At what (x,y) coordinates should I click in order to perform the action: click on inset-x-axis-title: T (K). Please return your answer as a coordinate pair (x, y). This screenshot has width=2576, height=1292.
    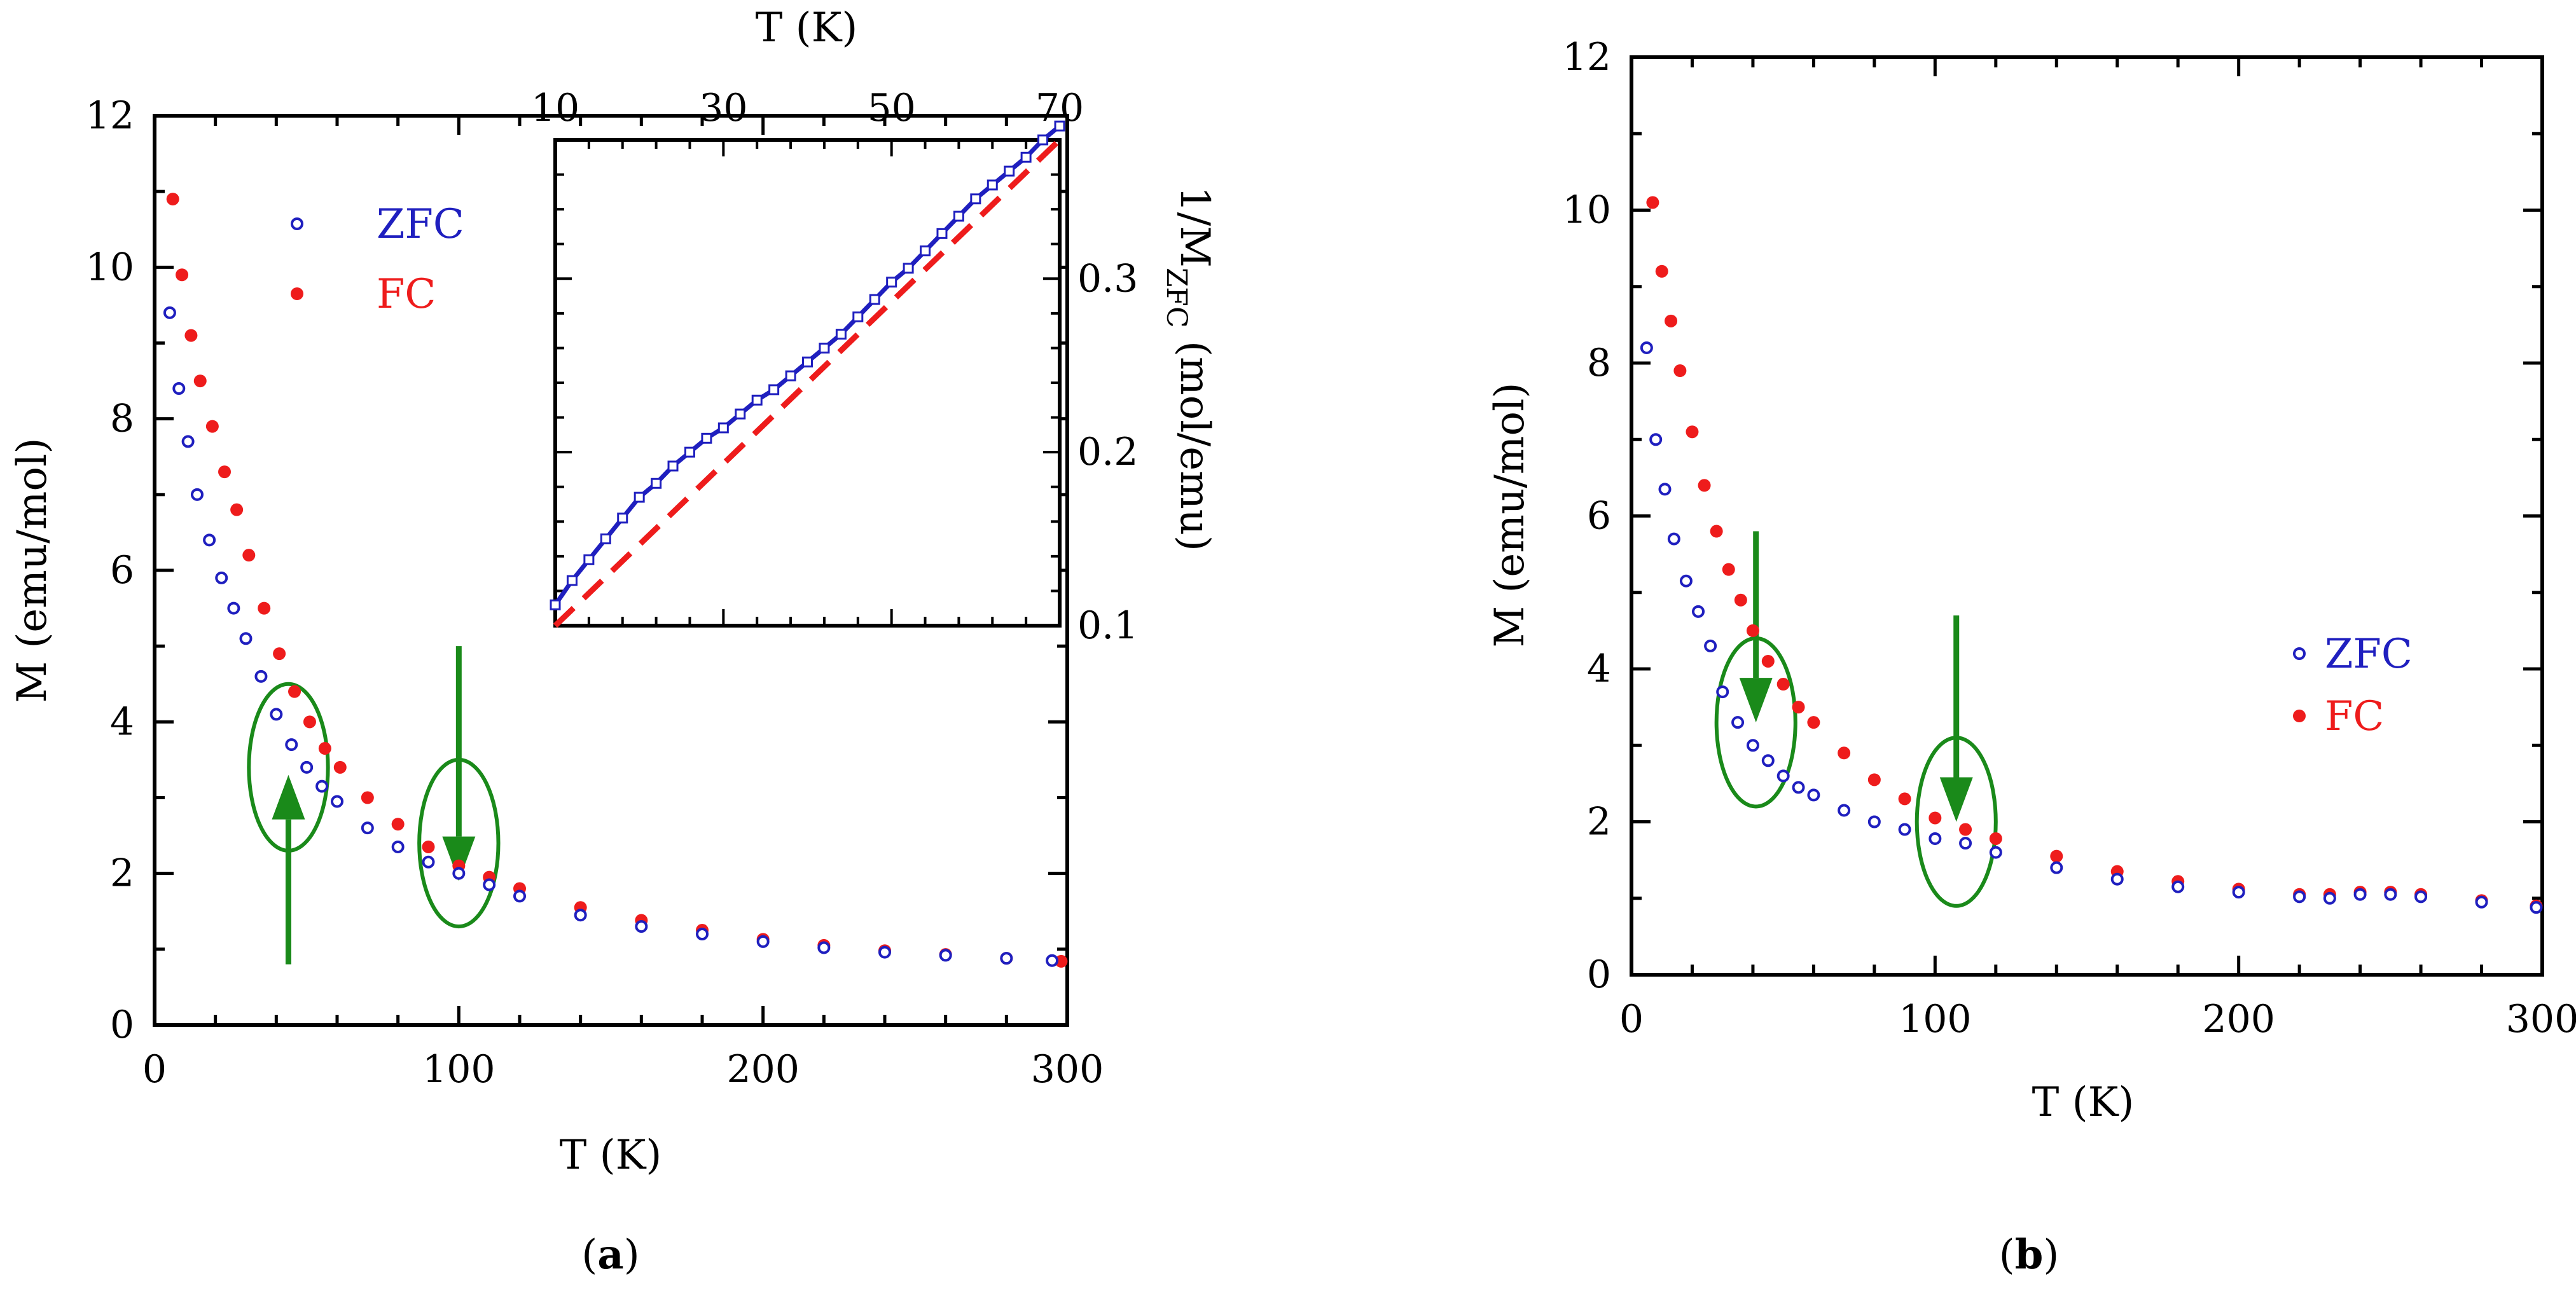
    Looking at the image, I should click on (807, 28).